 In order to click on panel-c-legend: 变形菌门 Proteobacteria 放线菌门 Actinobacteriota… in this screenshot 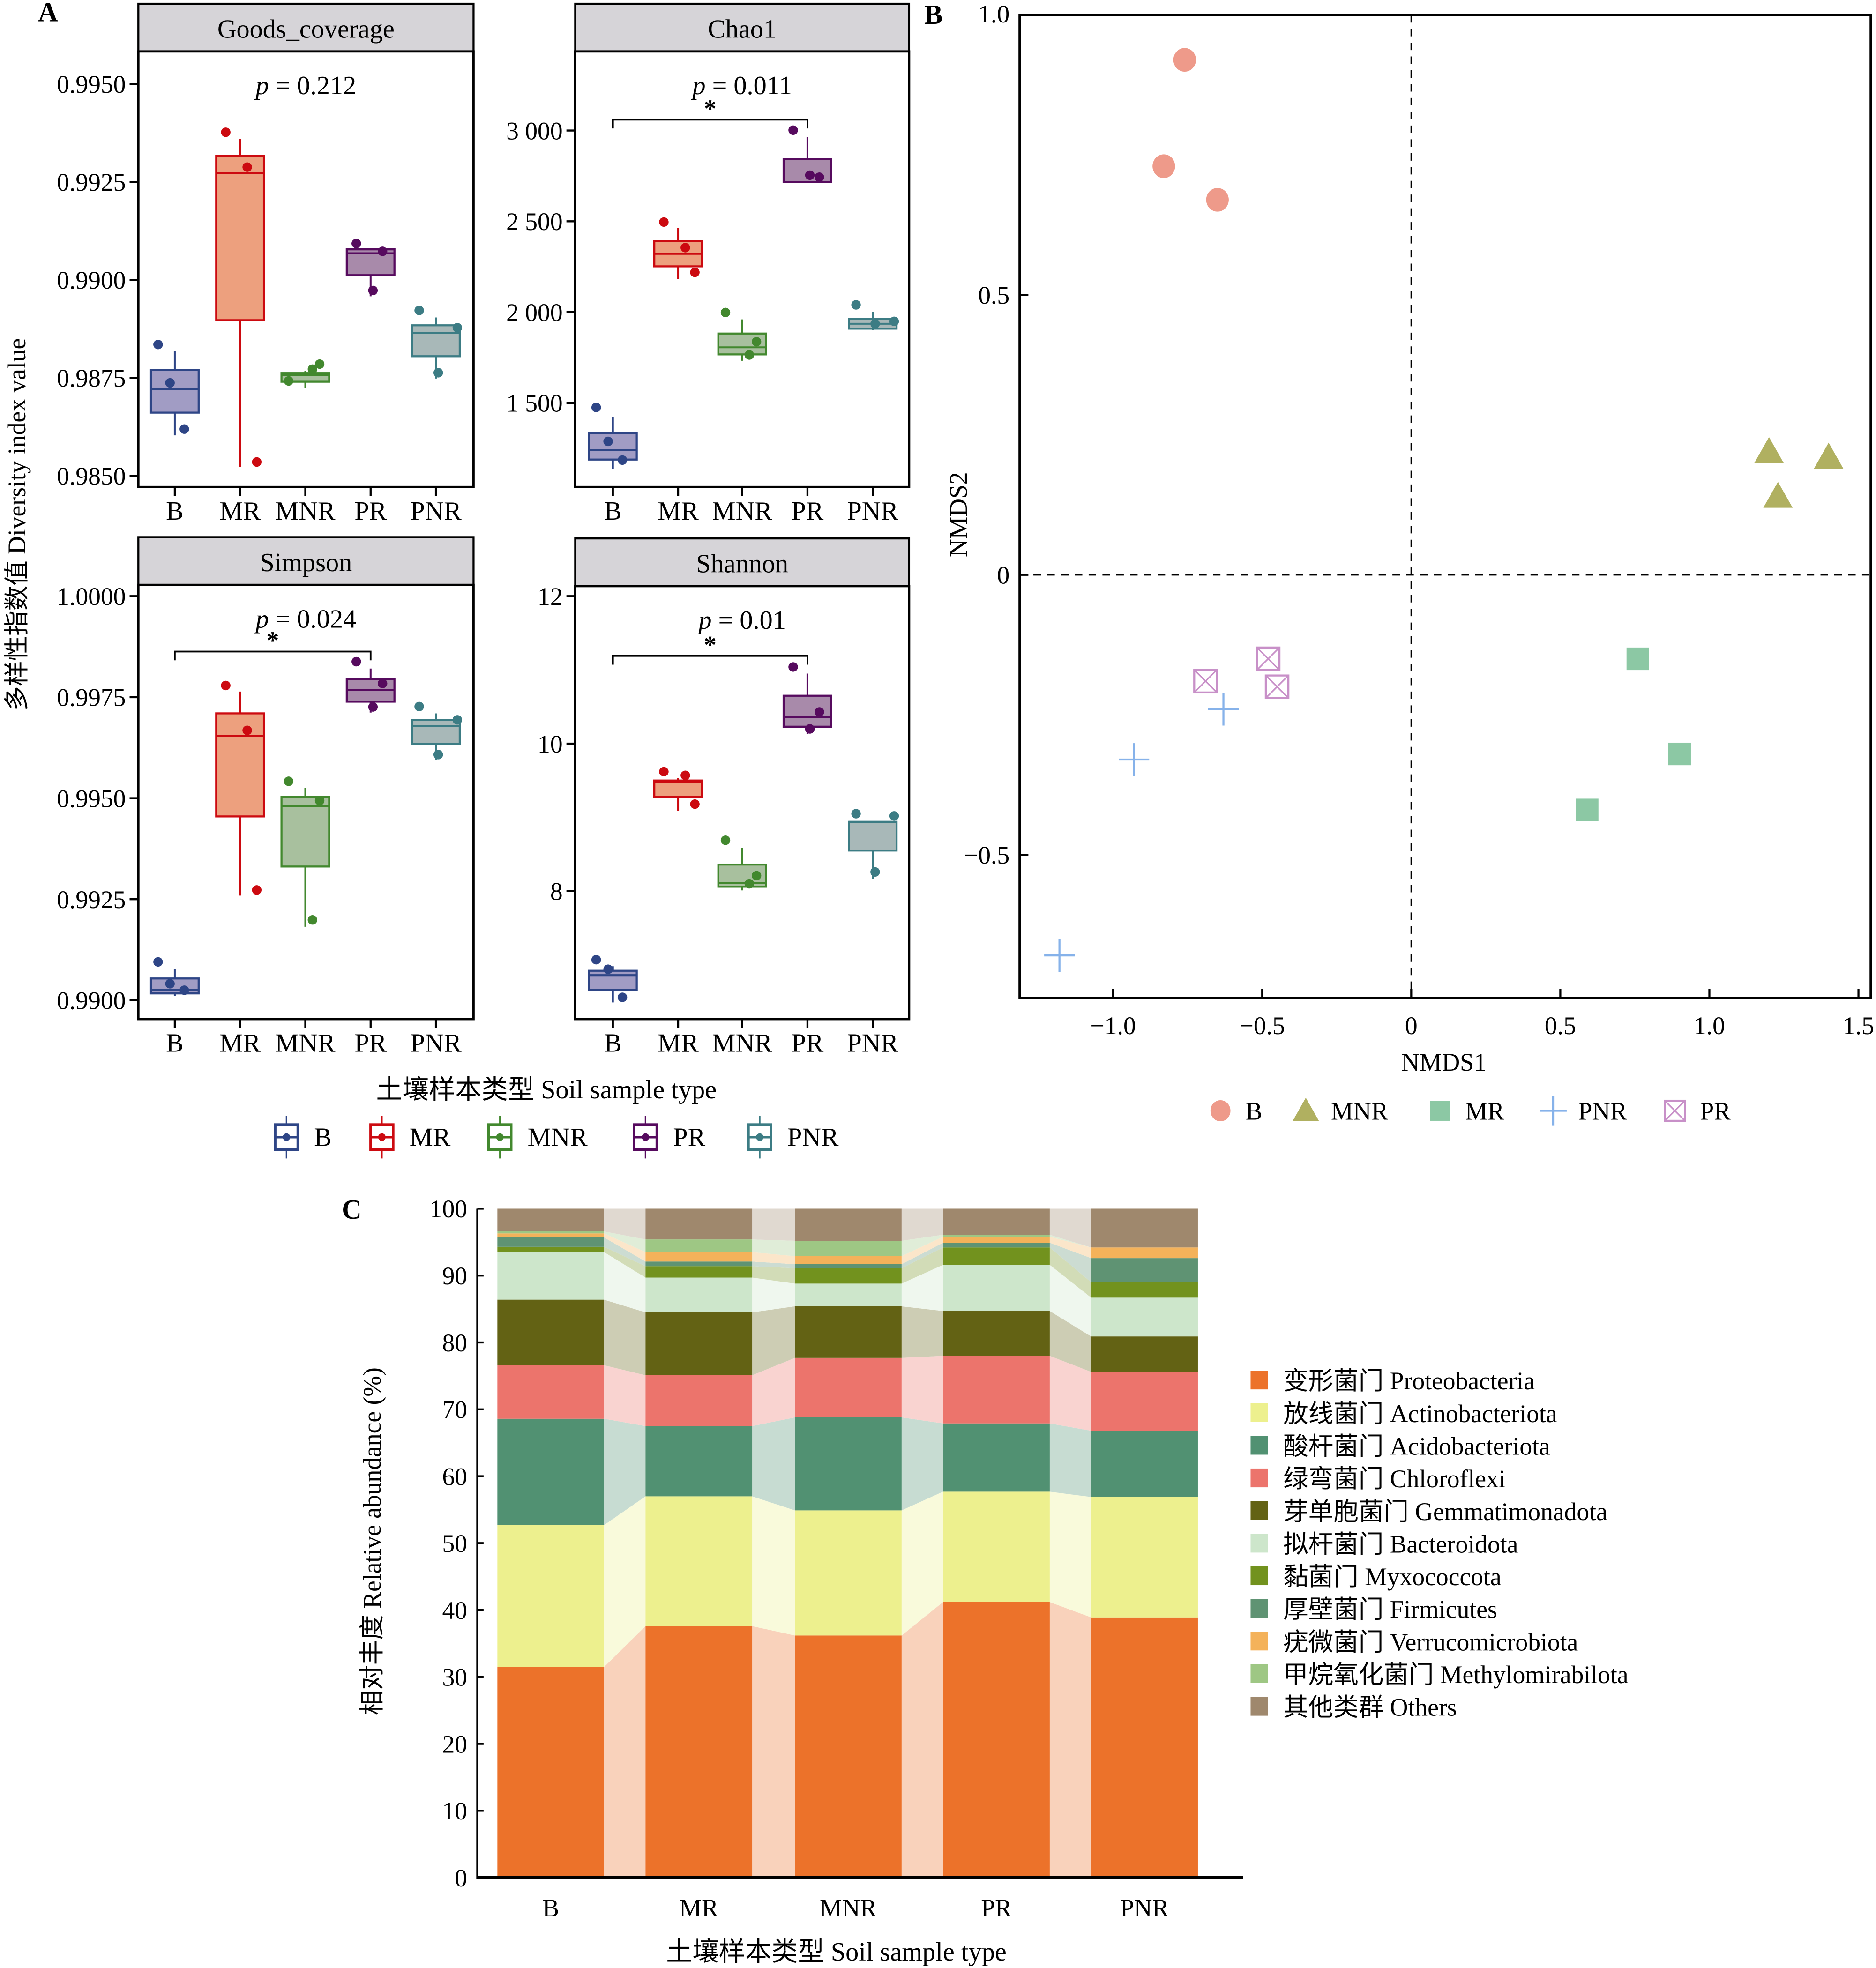, I will do `click(1439, 1544)`.